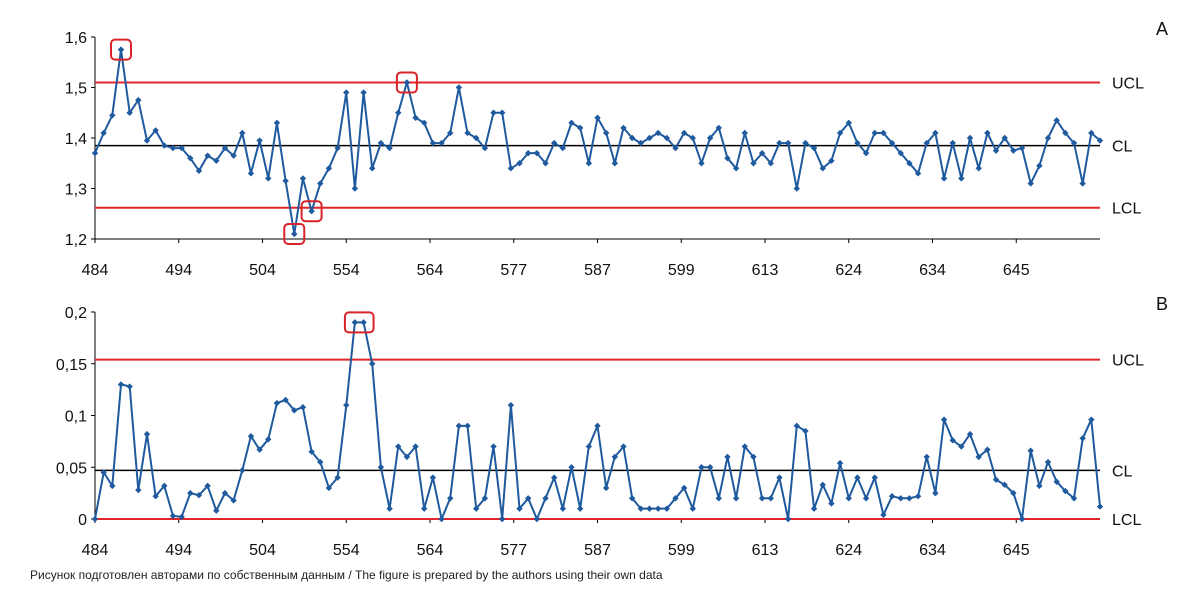 The height and width of the screenshot is (594, 1200). I want to click on y-tick-label: 0,1, so click(76, 417).